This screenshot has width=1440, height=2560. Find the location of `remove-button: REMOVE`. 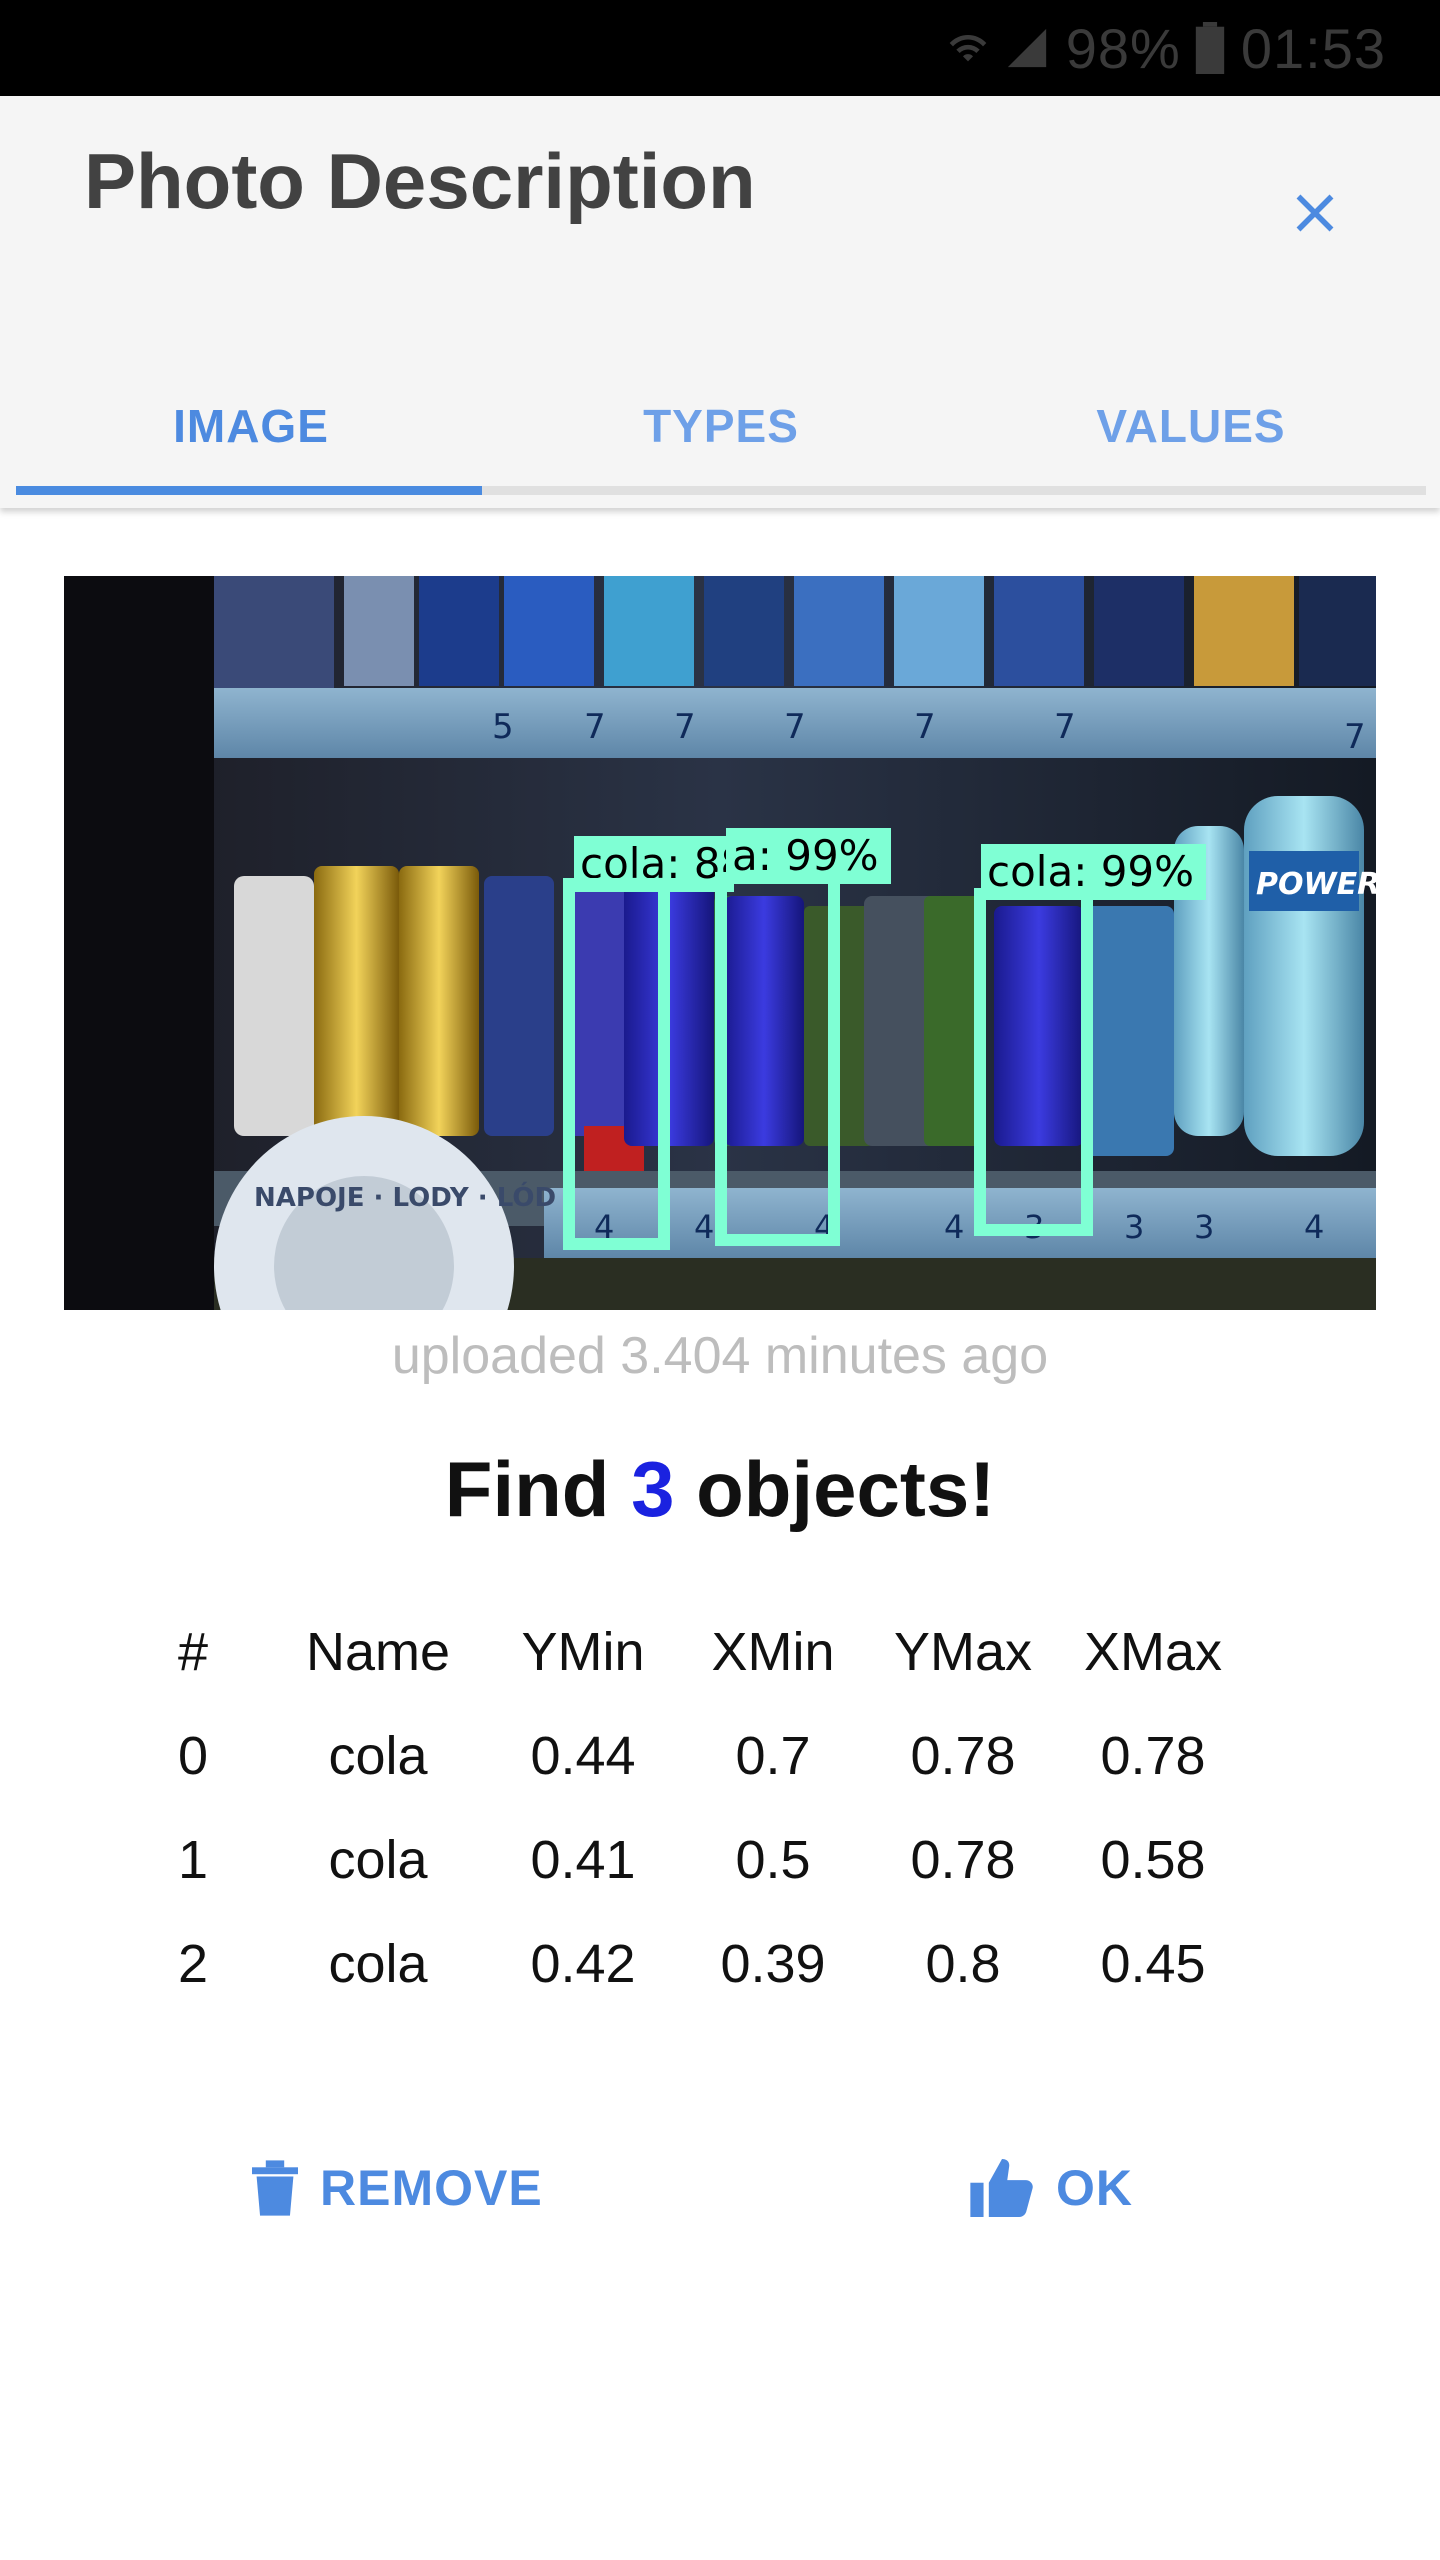

remove-button: REMOVE is located at coordinates (397, 2188).